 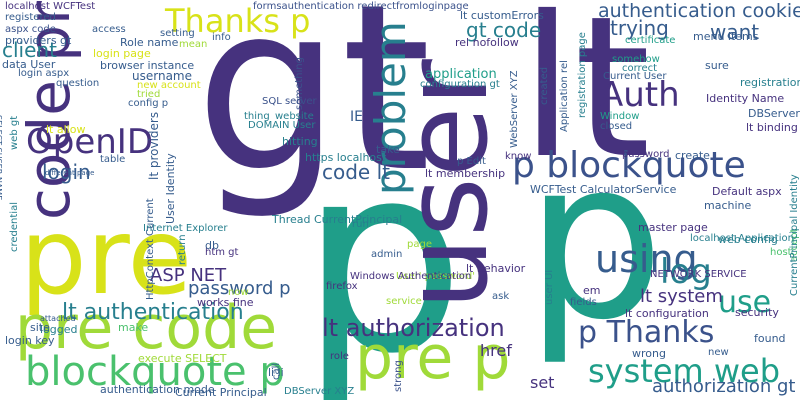 What do you see at coordinates (774, 113) in the screenshot?
I see `word-dbserver: DBServer` at bounding box center [774, 113].